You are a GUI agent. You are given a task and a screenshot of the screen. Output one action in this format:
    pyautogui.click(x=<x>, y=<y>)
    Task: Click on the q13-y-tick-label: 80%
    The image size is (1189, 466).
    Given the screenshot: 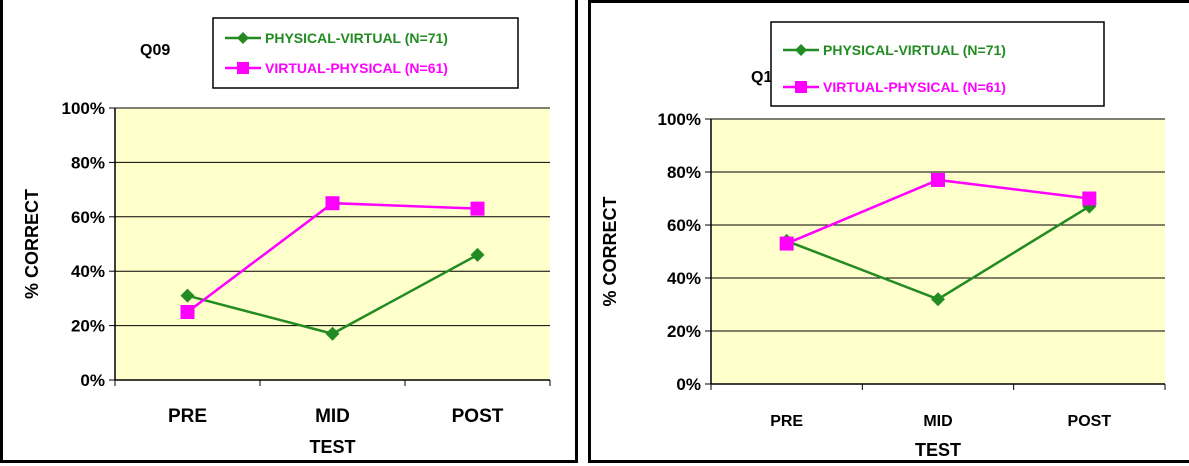 What is the action you would take?
    pyautogui.click(x=684, y=172)
    